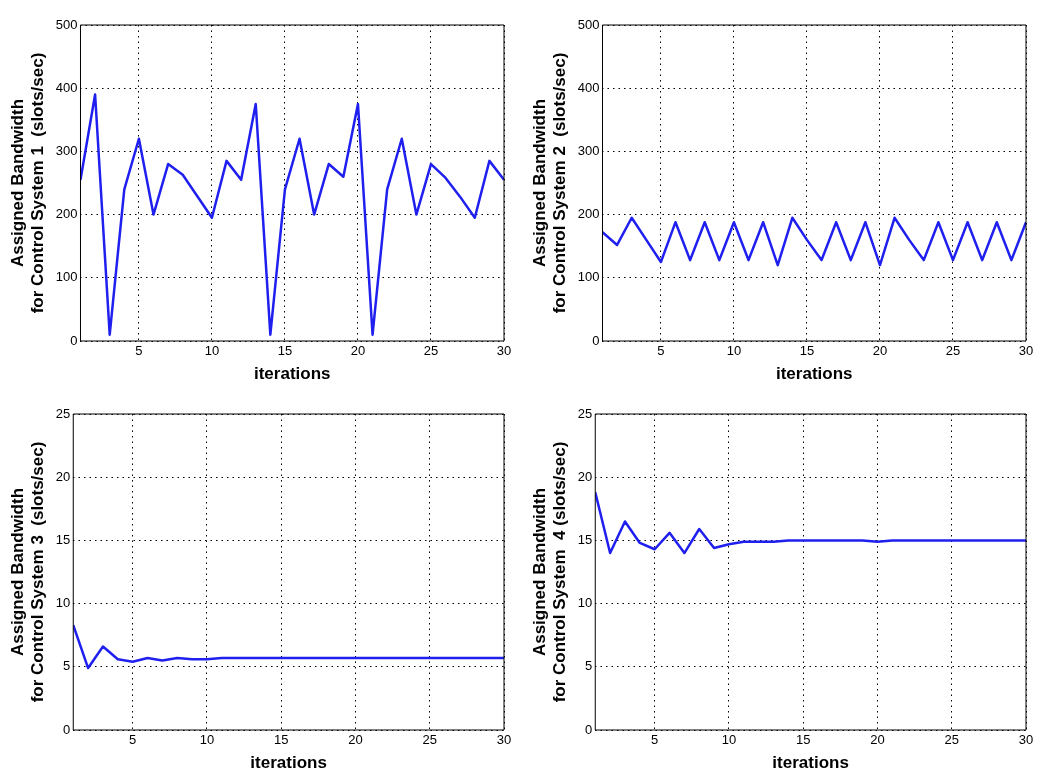  What do you see at coordinates (27, 183) in the screenshot?
I see `y-axis-title: Assigned Bandwidth for Control System 1 (slots/sec)` at bounding box center [27, 183].